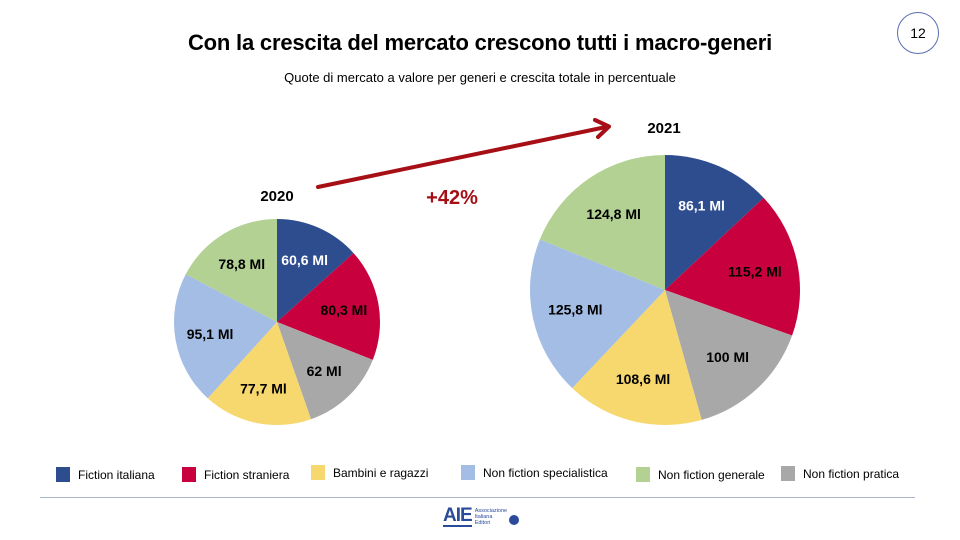  Describe the element at coordinates (613, 214) in the screenshot. I see `pie-data-label: 124,8 Ml` at that location.